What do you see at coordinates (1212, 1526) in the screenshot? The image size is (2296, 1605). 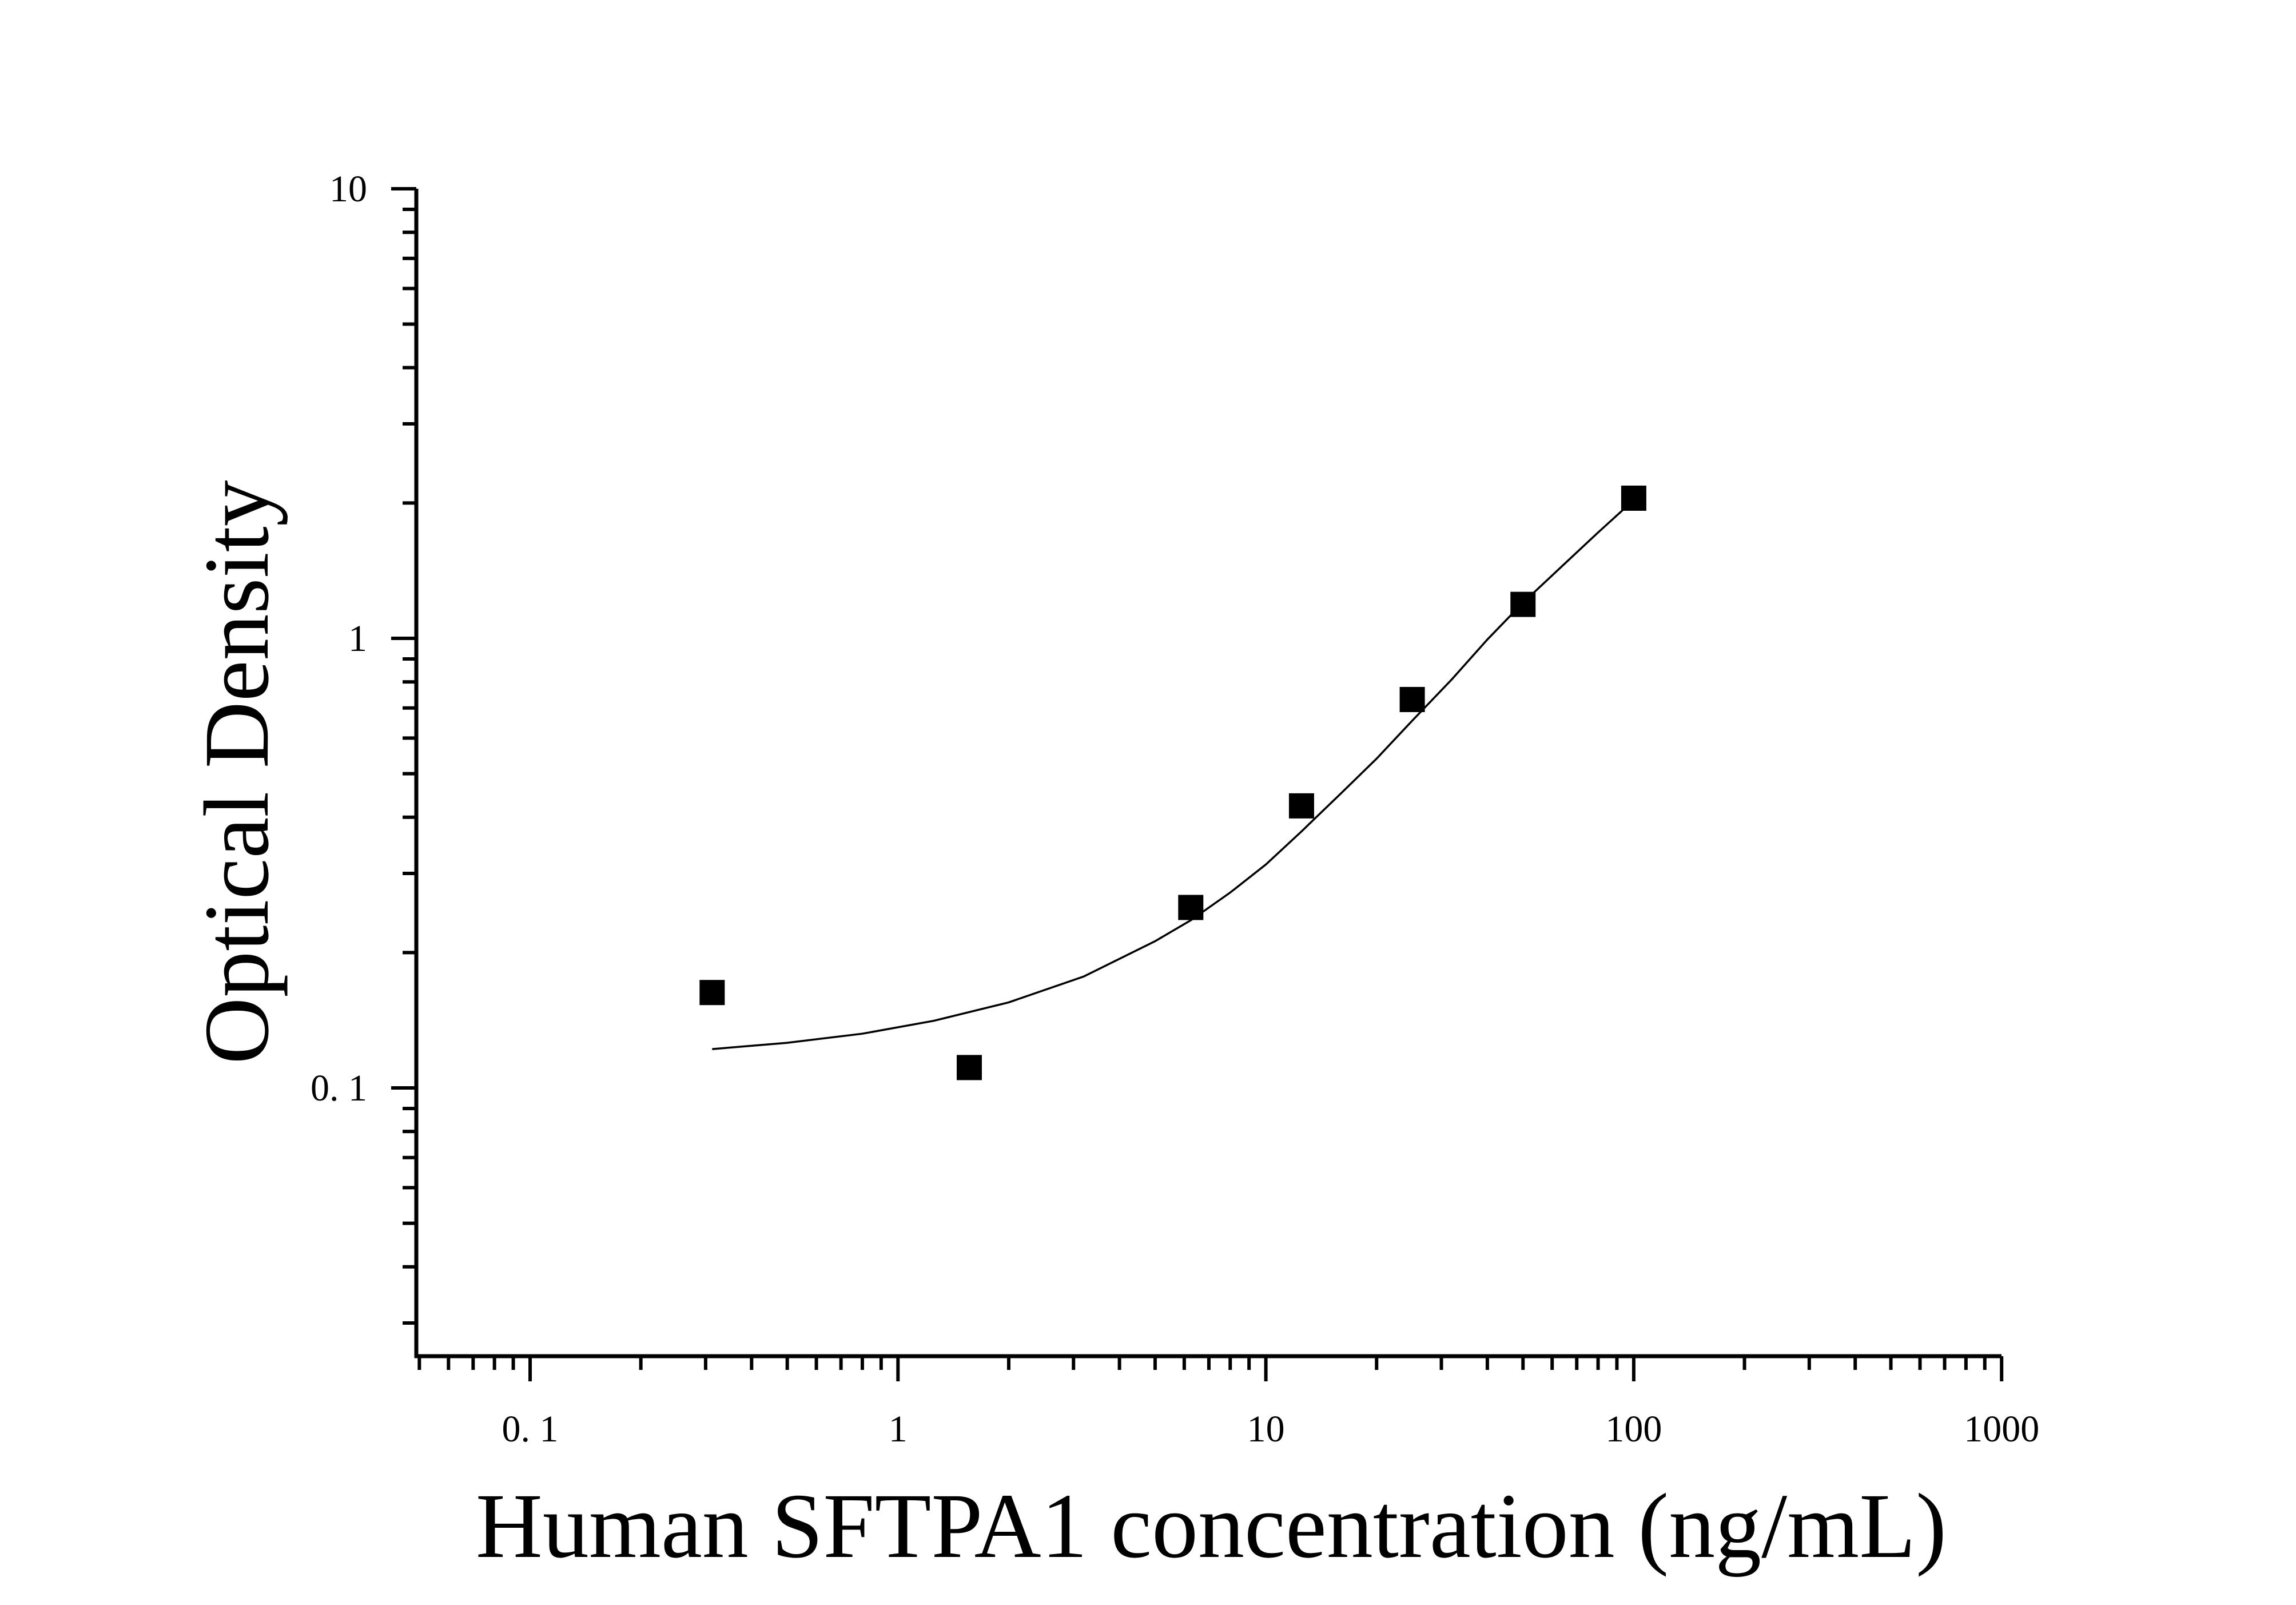 I see `x-axis-title: Human SFTPA1 concentration (ng/mL)` at bounding box center [1212, 1526].